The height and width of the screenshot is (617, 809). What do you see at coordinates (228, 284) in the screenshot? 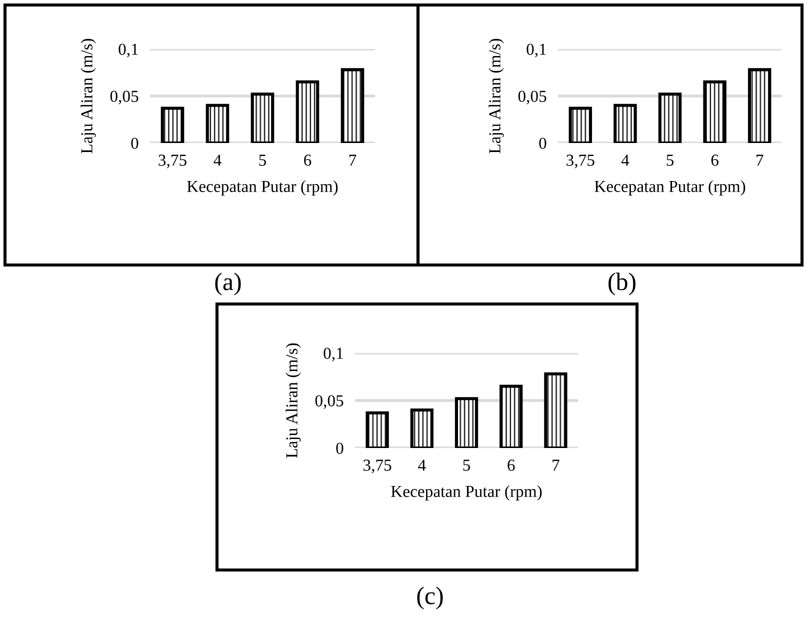
I see `text: (a)` at bounding box center [228, 284].